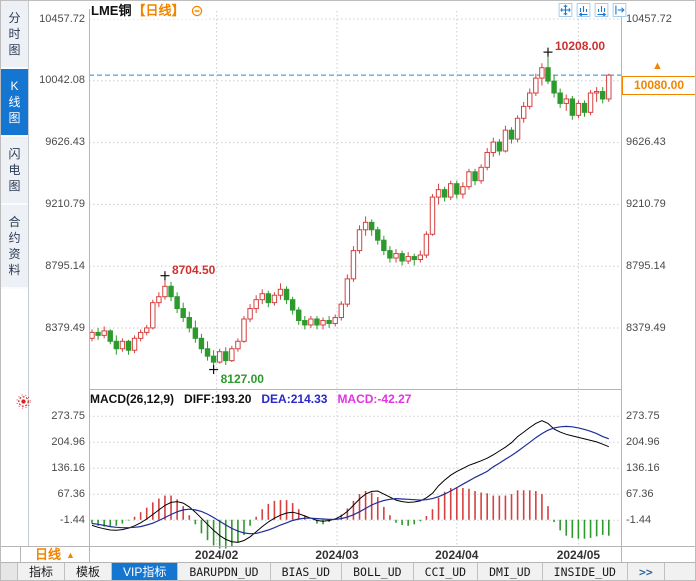 The width and height of the screenshot is (696, 581). I want to click on period-selector: 日线 ▲, so click(54, 554).